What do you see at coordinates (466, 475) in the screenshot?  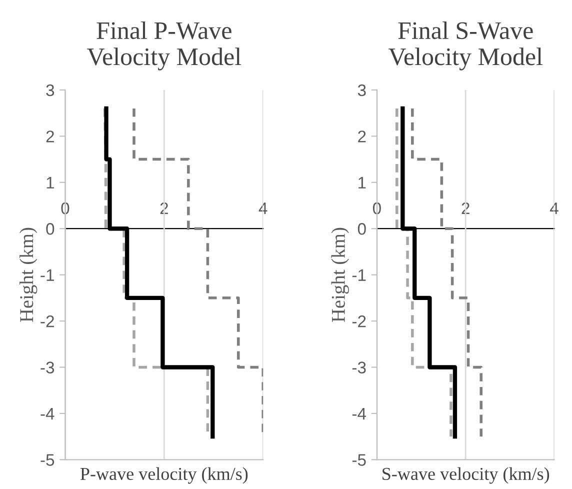 I see `x-axis-title: S-wave velocity (km/s)` at bounding box center [466, 475].